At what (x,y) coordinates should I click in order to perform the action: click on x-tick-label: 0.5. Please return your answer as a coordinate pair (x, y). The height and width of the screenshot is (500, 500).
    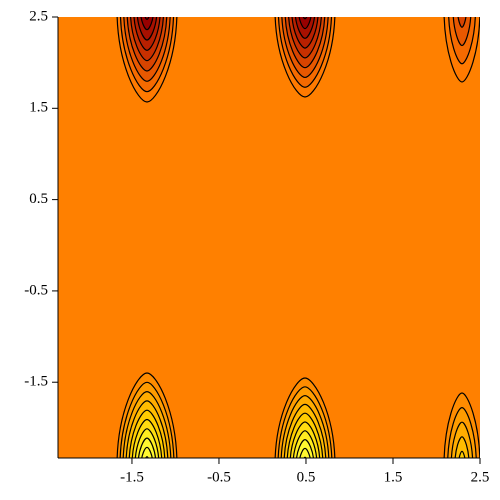
    Looking at the image, I should click on (306, 477).